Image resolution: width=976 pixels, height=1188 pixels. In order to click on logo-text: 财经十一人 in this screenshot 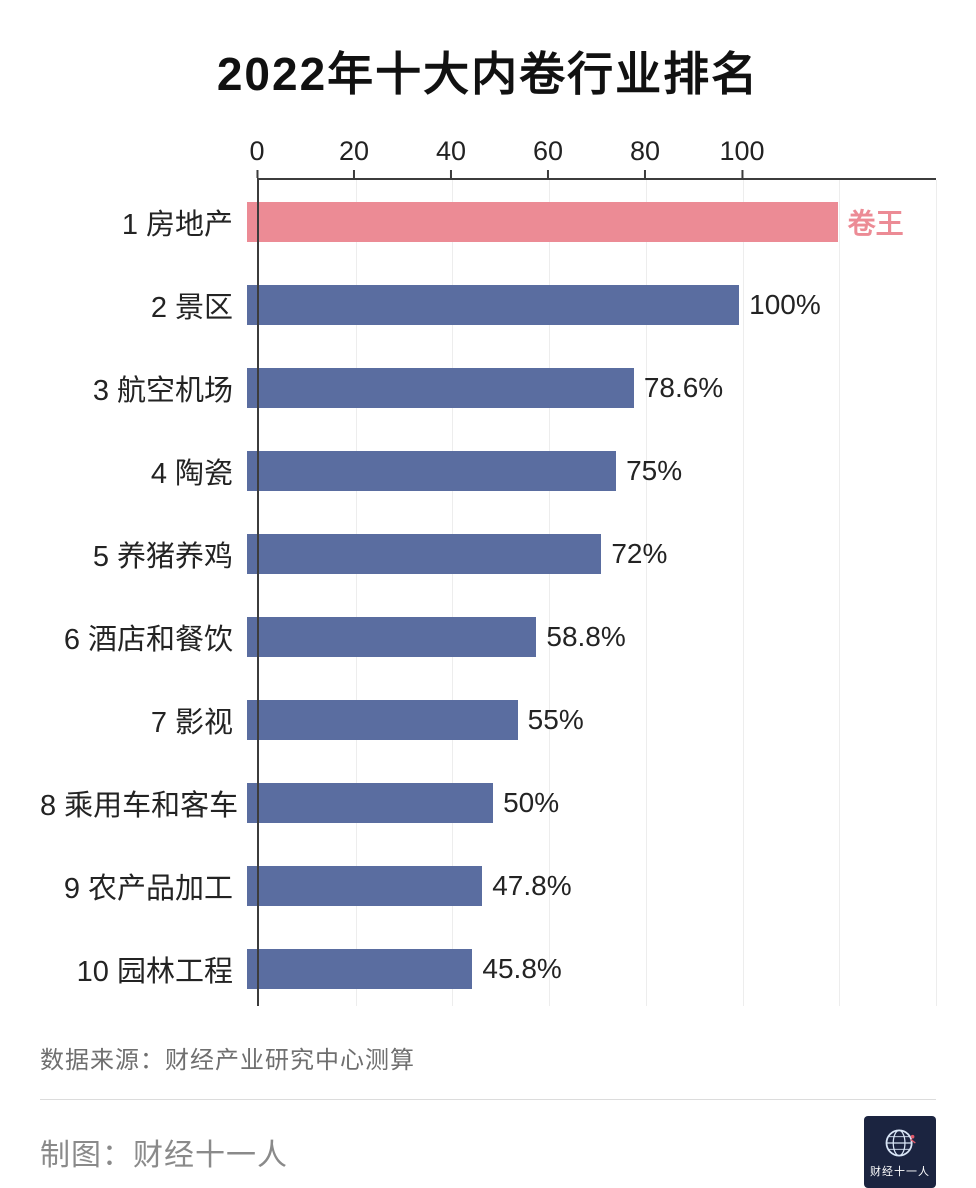, I will do `click(900, 1172)`.